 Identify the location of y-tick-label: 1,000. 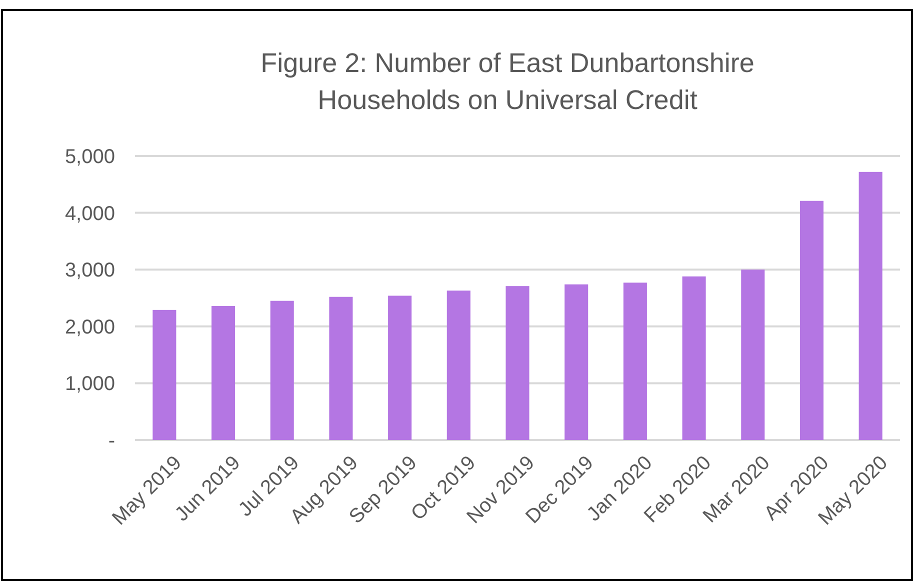
(89, 384).